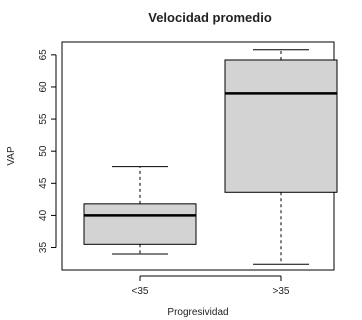  What do you see at coordinates (43, 183) in the screenshot?
I see `y-tick-label: 45` at bounding box center [43, 183].